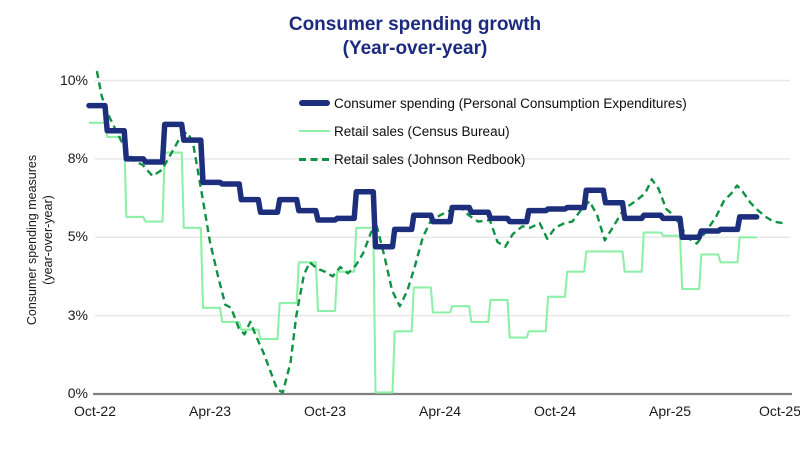 The width and height of the screenshot is (800, 450). Describe the element at coordinates (77, 157) in the screenshot. I see `y-tick-label: 8%` at that location.